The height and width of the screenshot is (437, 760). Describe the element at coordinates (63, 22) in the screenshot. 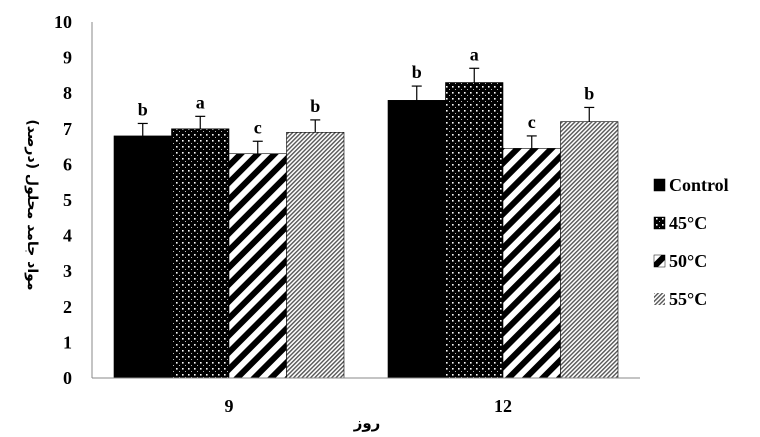

I see `y-tick-label: 10` at that location.